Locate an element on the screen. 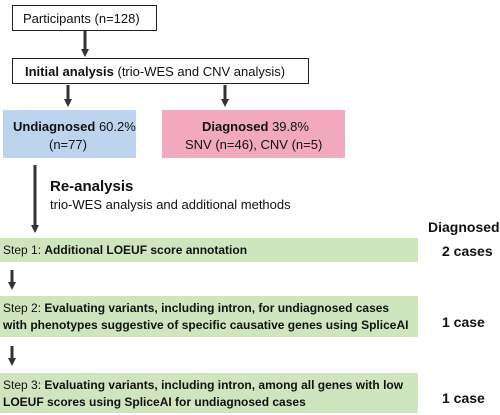 This screenshot has height=415, width=500. reanalysis-title: Re-analysis is located at coordinates (92, 186).